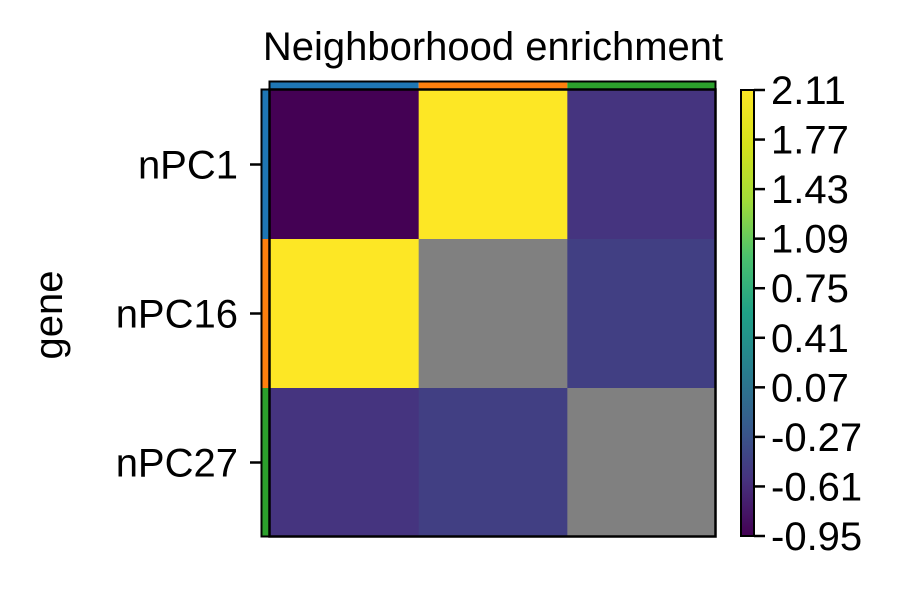 Image resolution: width=909 pixels, height=590 pixels. I want to click on row-labels: nPC1 nPC16 nPC27, so click(177, 315).